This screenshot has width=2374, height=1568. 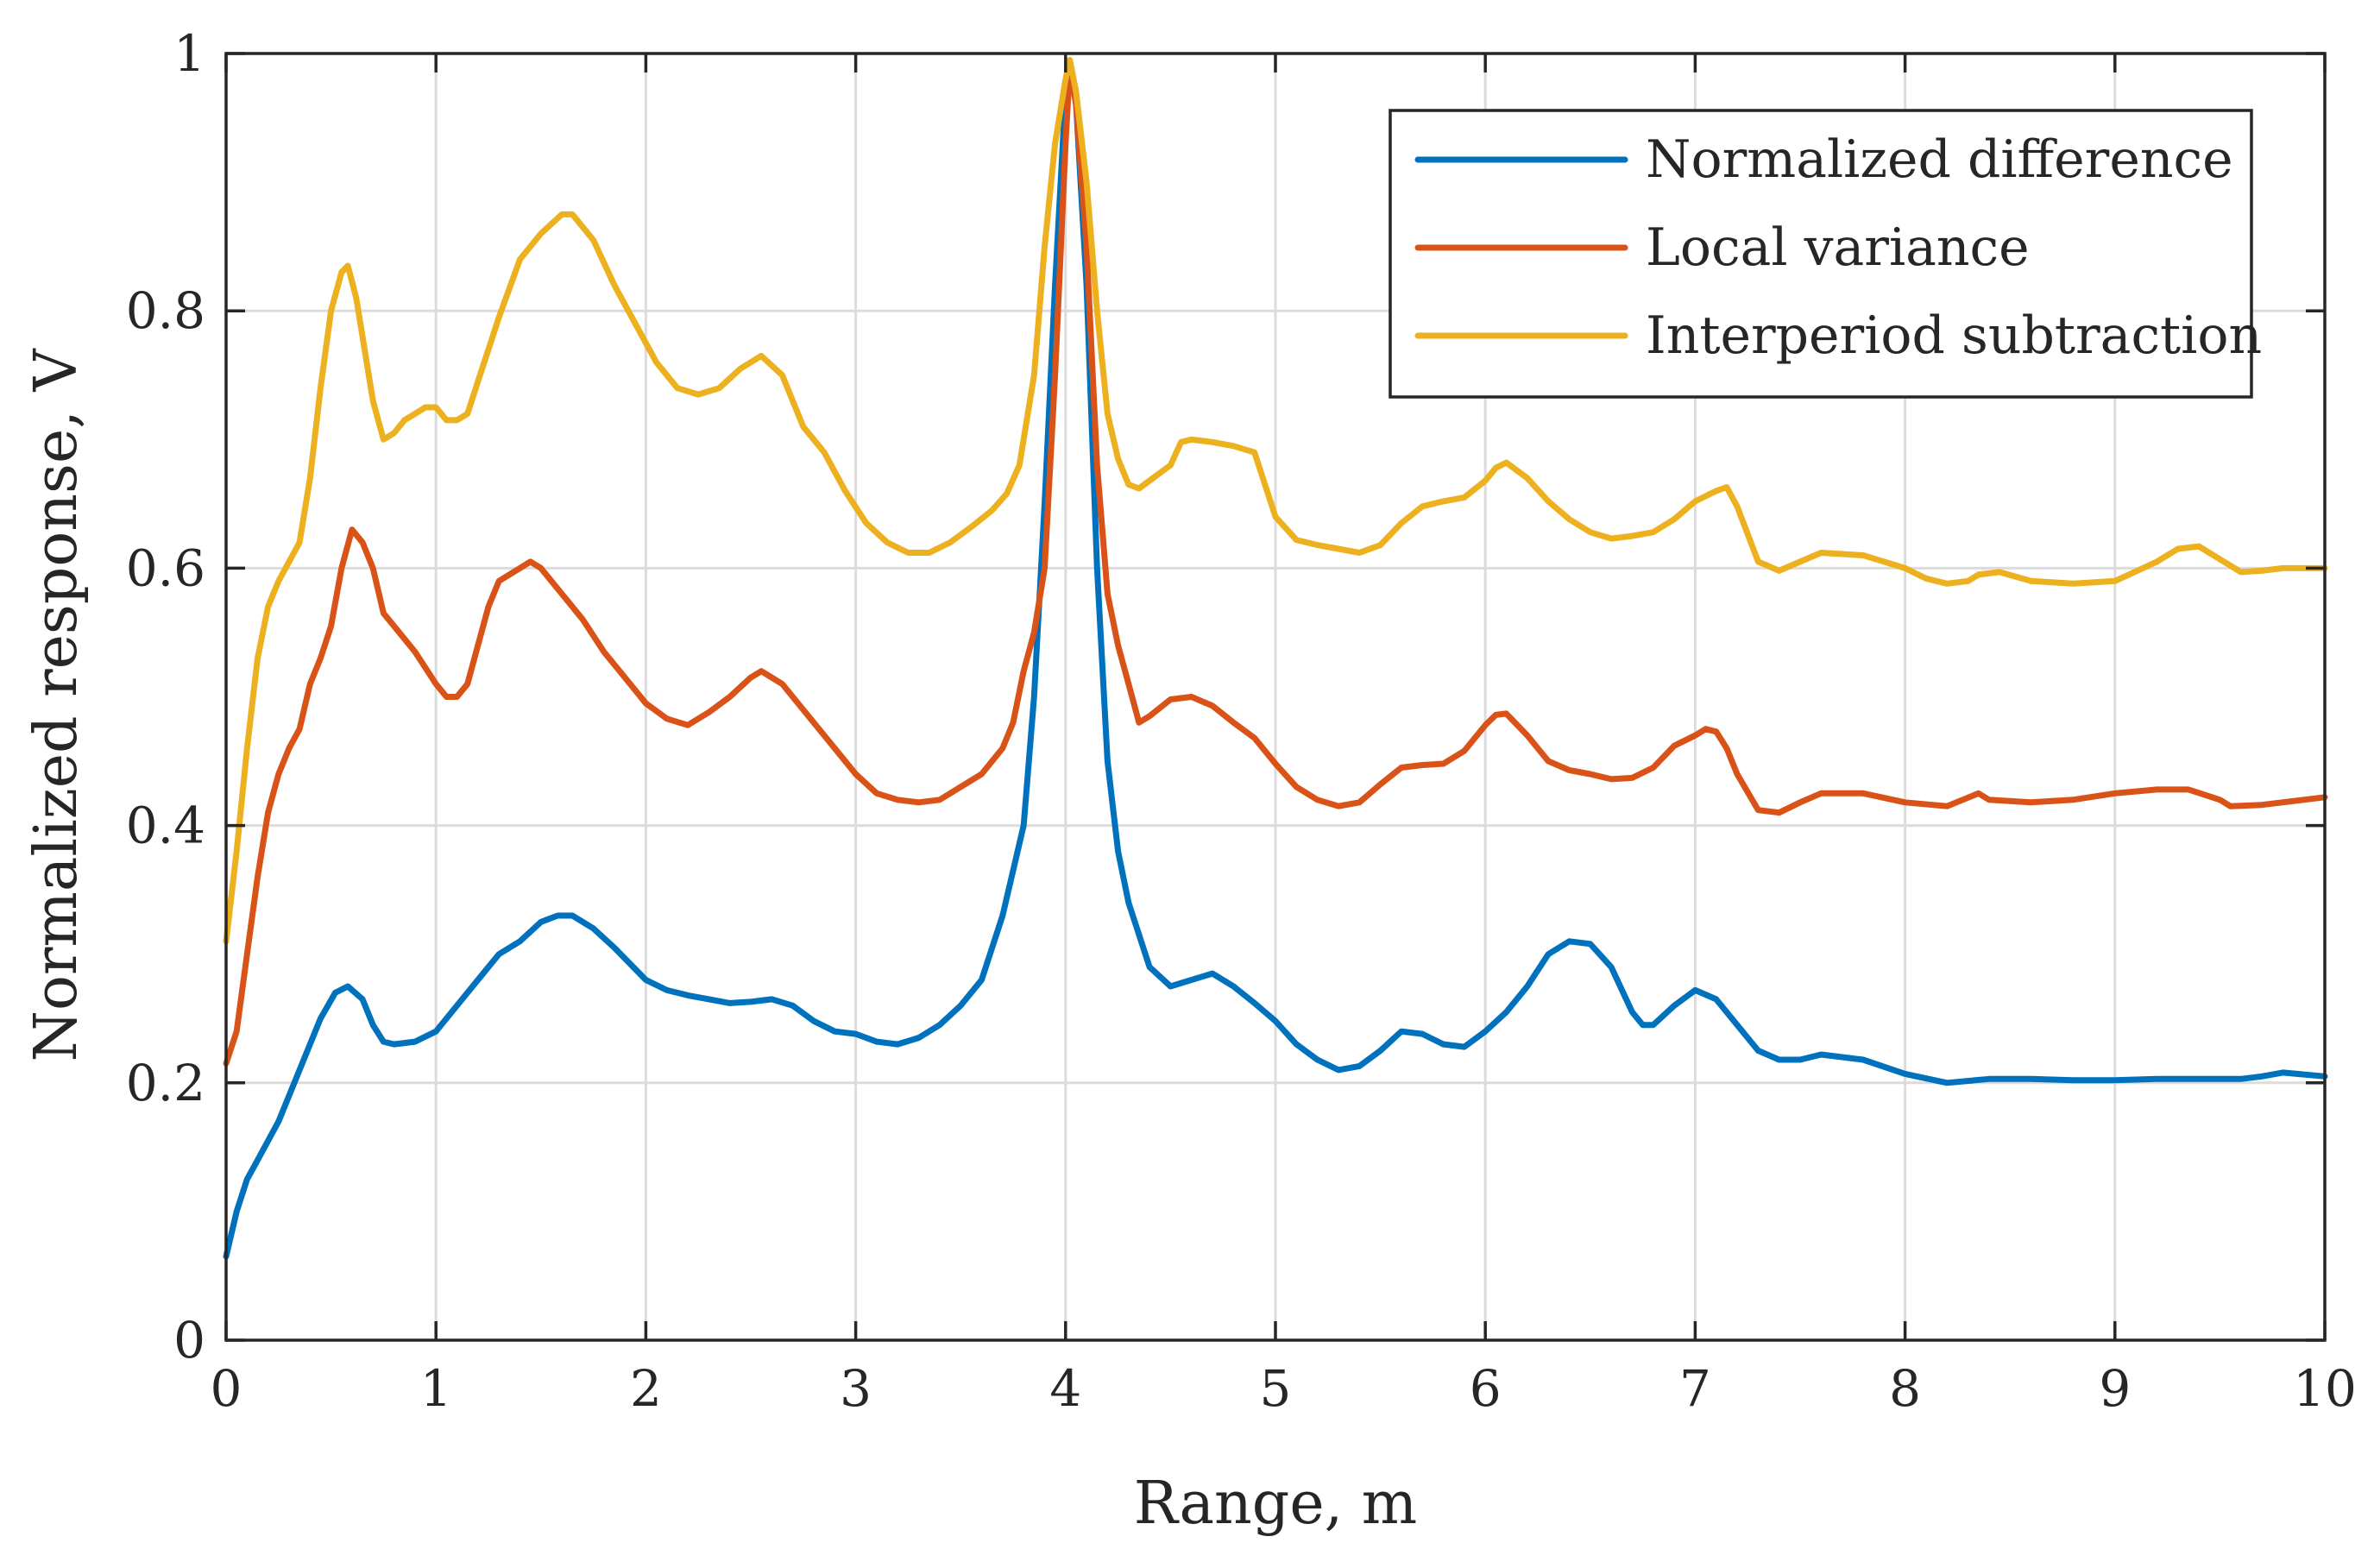 What do you see at coordinates (226, 1389) in the screenshot?
I see `x-tick-label: 0` at bounding box center [226, 1389].